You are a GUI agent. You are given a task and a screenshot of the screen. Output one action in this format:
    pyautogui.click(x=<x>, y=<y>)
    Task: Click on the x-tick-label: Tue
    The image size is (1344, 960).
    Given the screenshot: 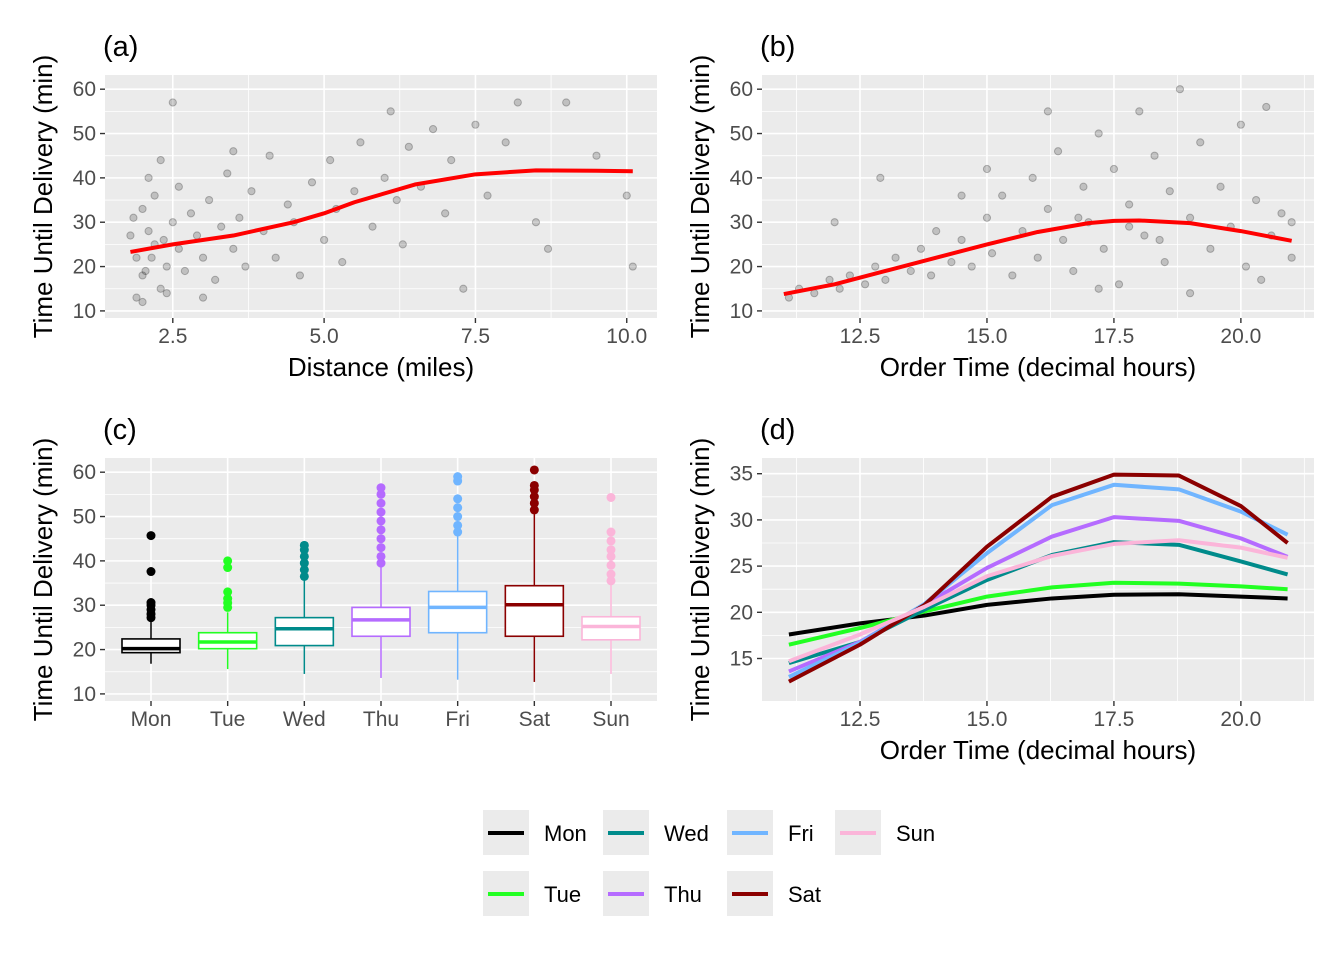 What is the action you would take?
    pyautogui.click(x=227, y=719)
    